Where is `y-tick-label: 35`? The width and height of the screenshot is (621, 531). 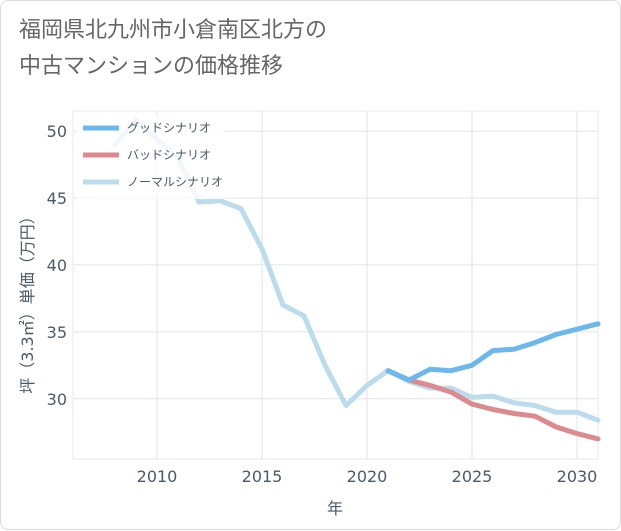 y-tick-label: 35 is located at coordinates (57, 332).